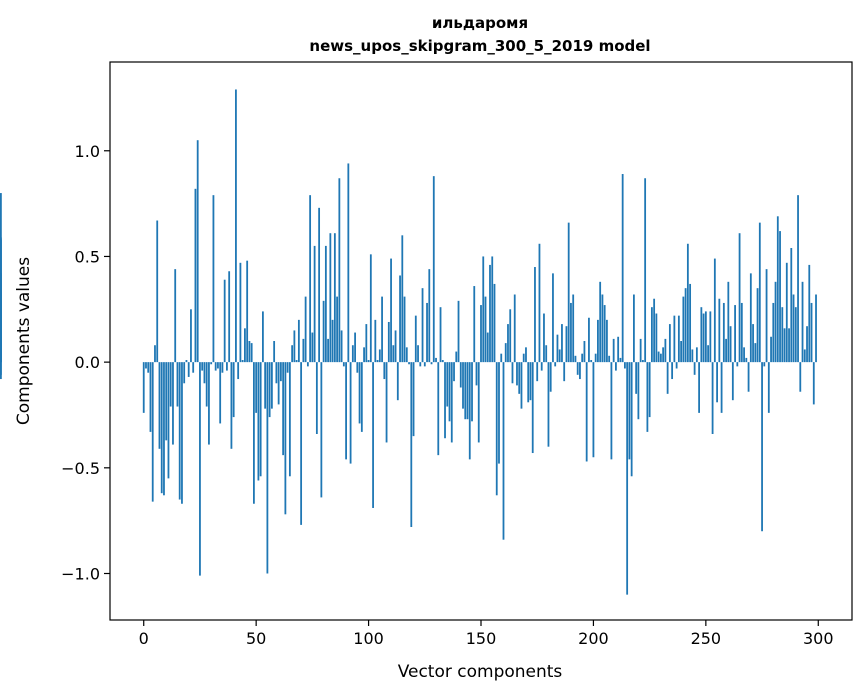  Describe the element at coordinates (80, 574) in the screenshot. I see `y-tick-label: −1.0` at that location.